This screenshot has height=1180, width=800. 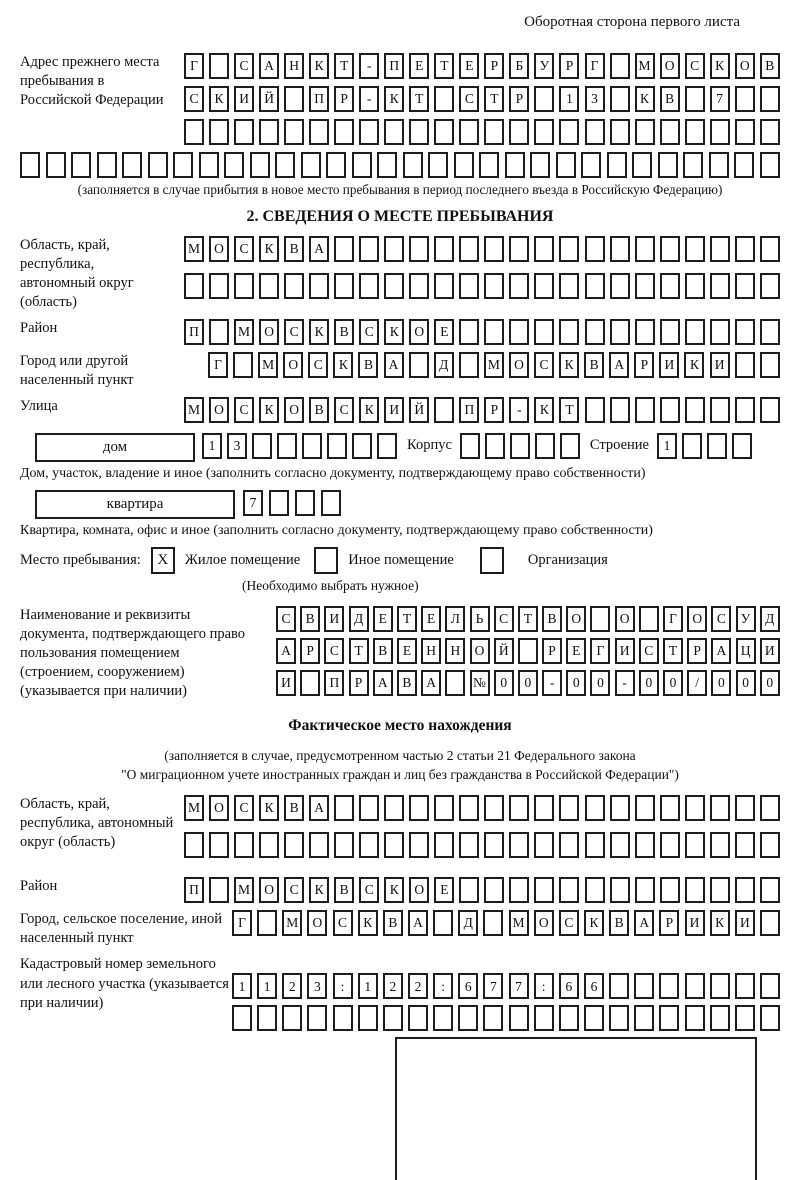 What do you see at coordinates (544, 66) in the screenshot?
I see `char-box: У` at bounding box center [544, 66].